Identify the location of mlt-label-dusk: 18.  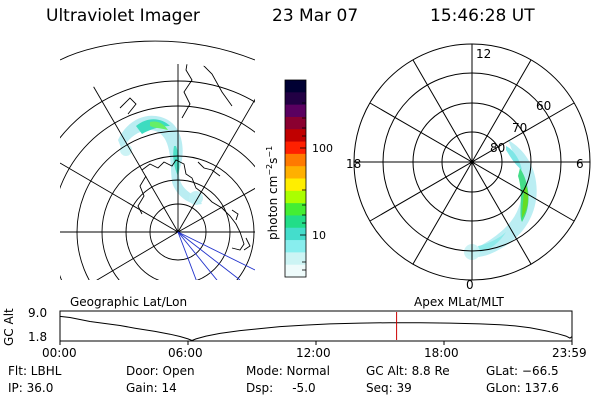
(353, 164).